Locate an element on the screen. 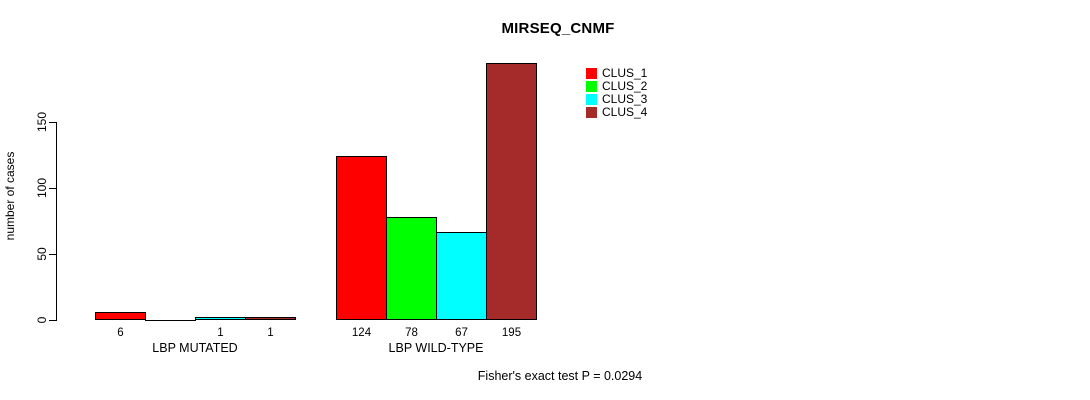 This screenshot has width=1090, height=400. y-axis-tick-label: 150 is located at coordinates (42, 122).